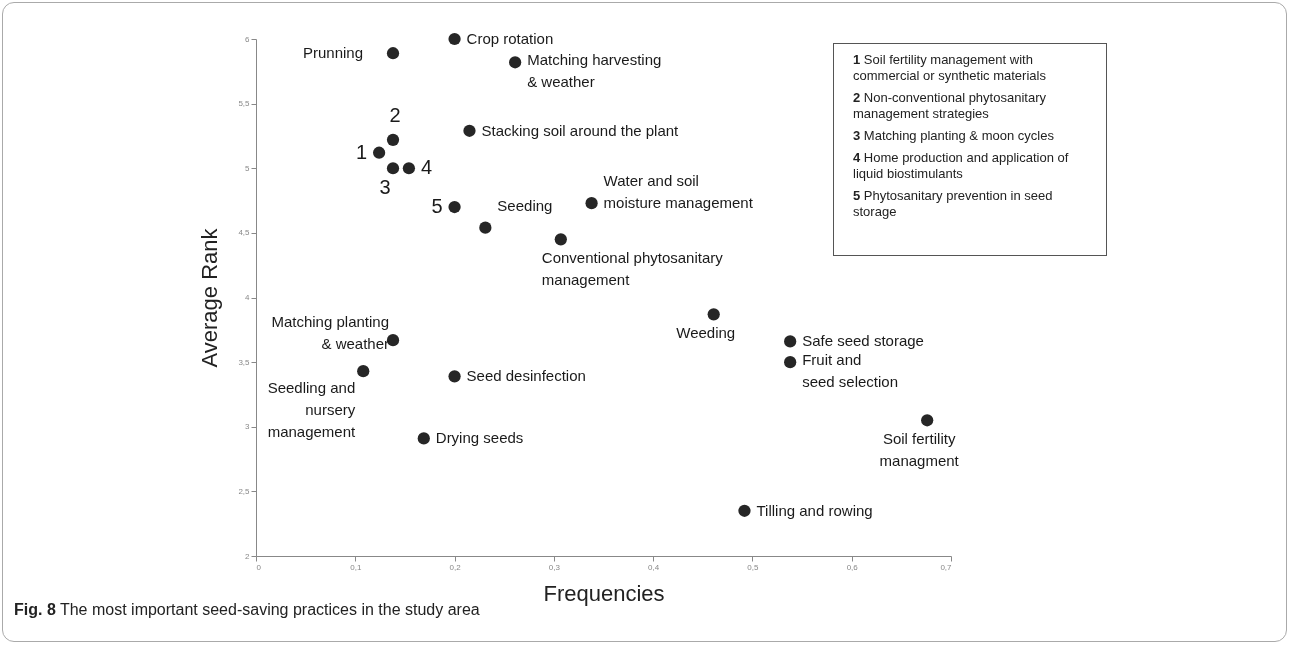 The height and width of the screenshot is (647, 1292). Describe the element at coordinates (333, 53) in the screenshot. I see `annotation: Prunning` at that location.